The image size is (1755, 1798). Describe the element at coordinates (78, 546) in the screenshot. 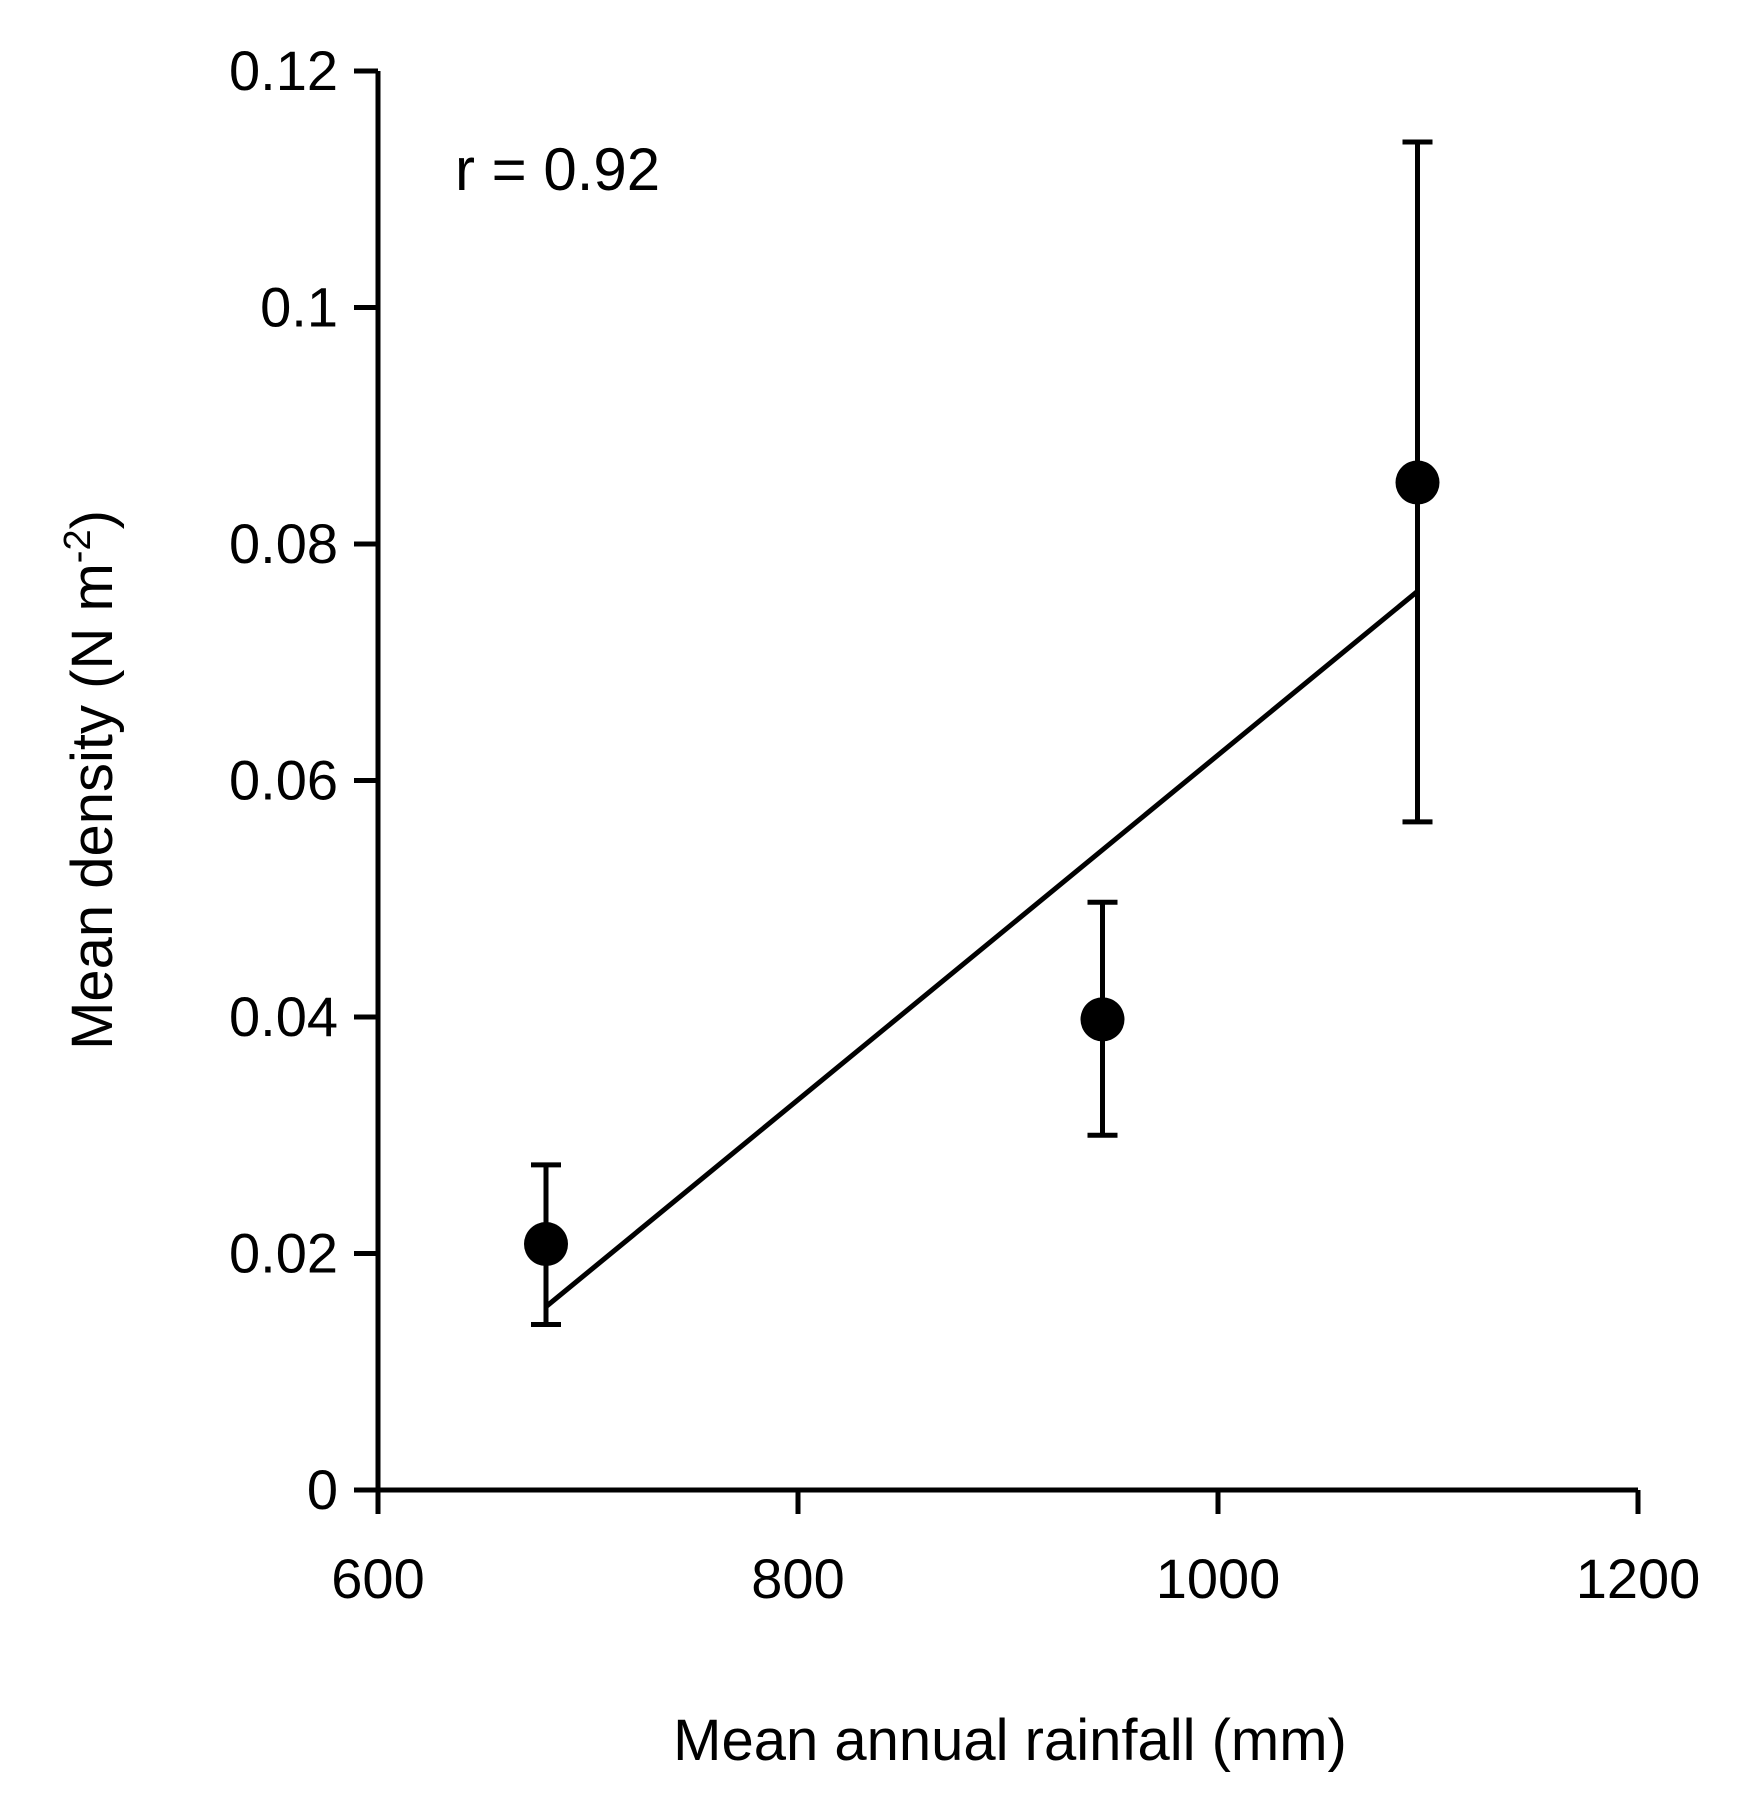

I see `y-axis-title-superscript: -2` at that location.